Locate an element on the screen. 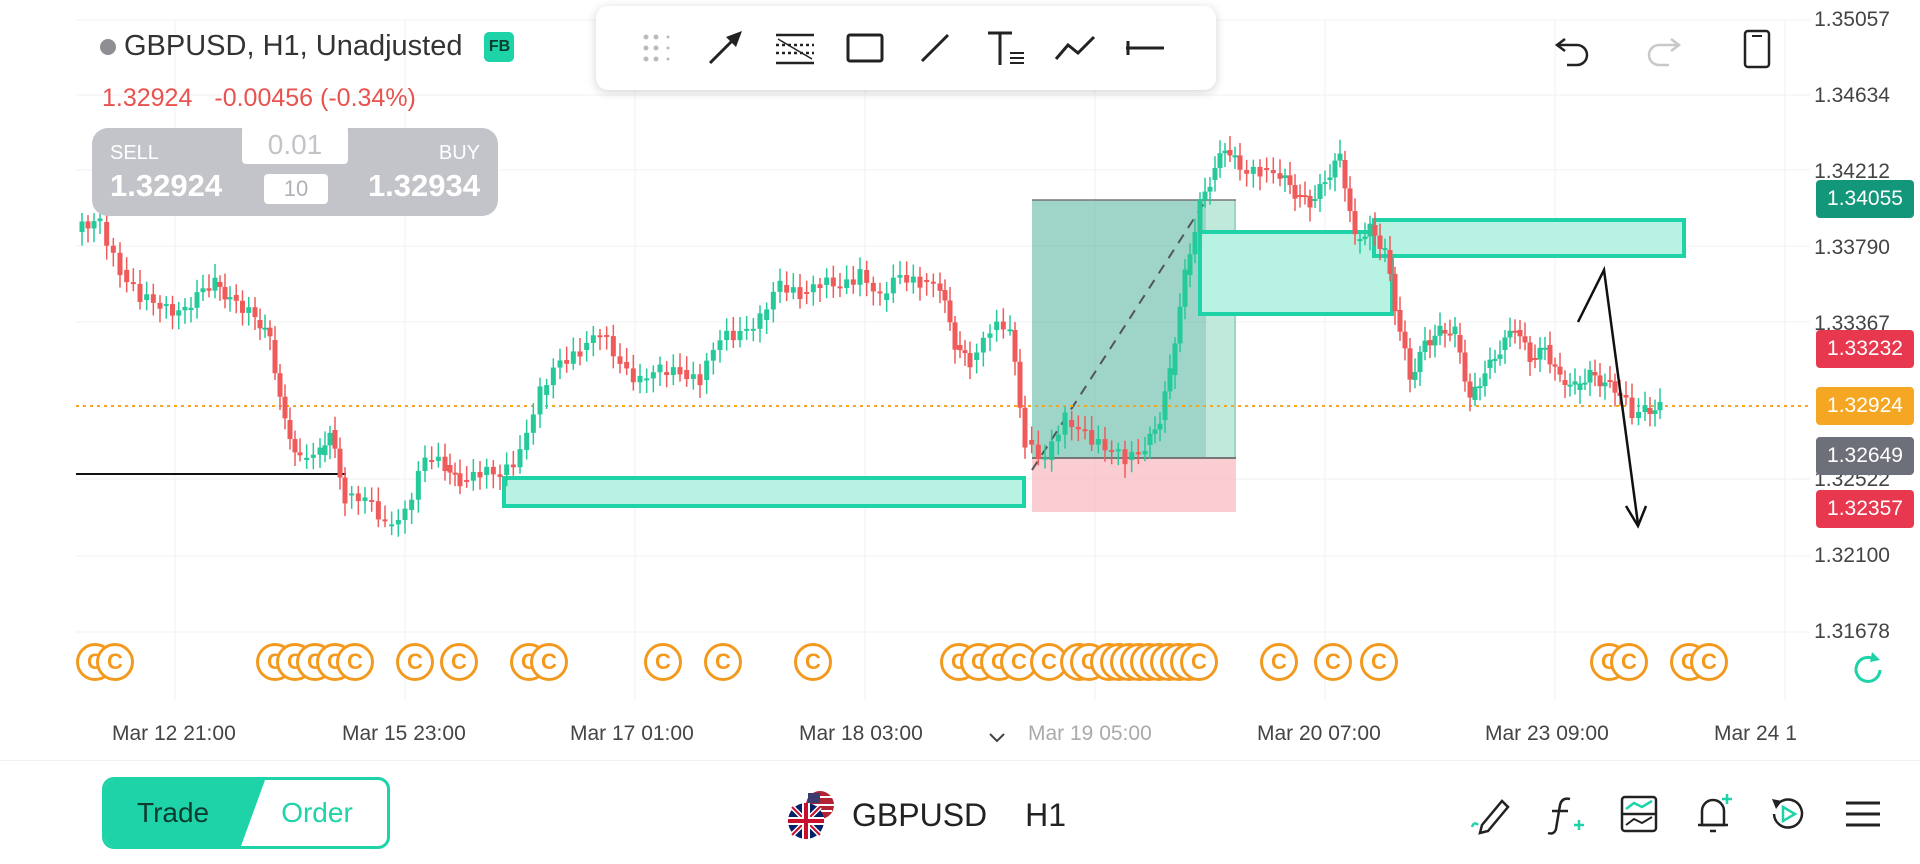  symbol-title: GBPUSD, H1, Unadjusted is located at coordinates (293, 46).